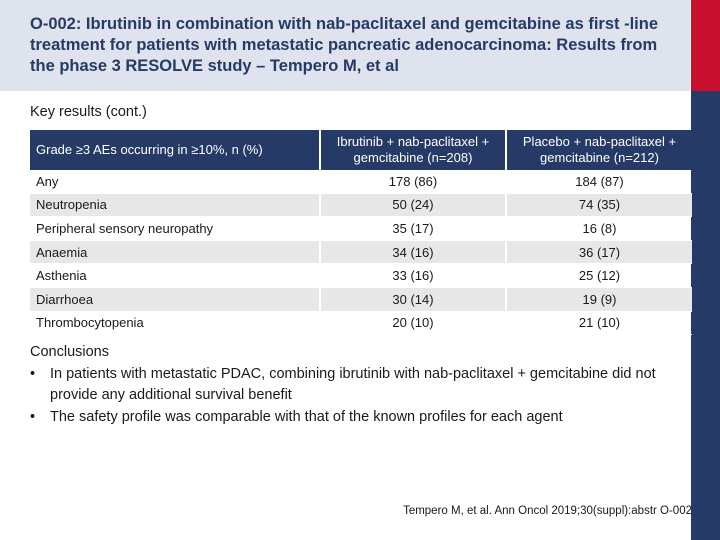 The image size is (720, 540). Describe the element at coordinates (175, 182) in the screenshot. I see `row-label: Any` at that location.